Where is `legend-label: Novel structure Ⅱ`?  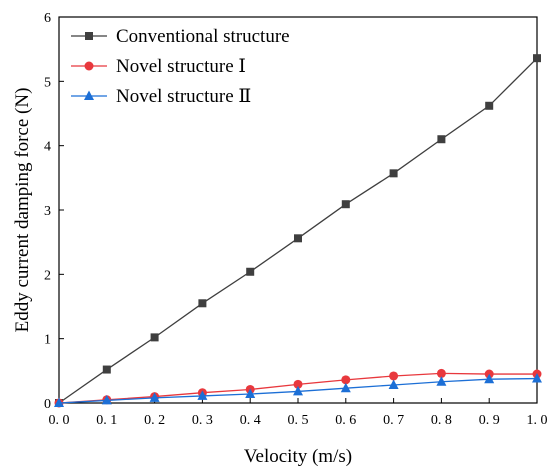
legend-label: Novel structure Ⅱ is located at coordinates (183, 96).